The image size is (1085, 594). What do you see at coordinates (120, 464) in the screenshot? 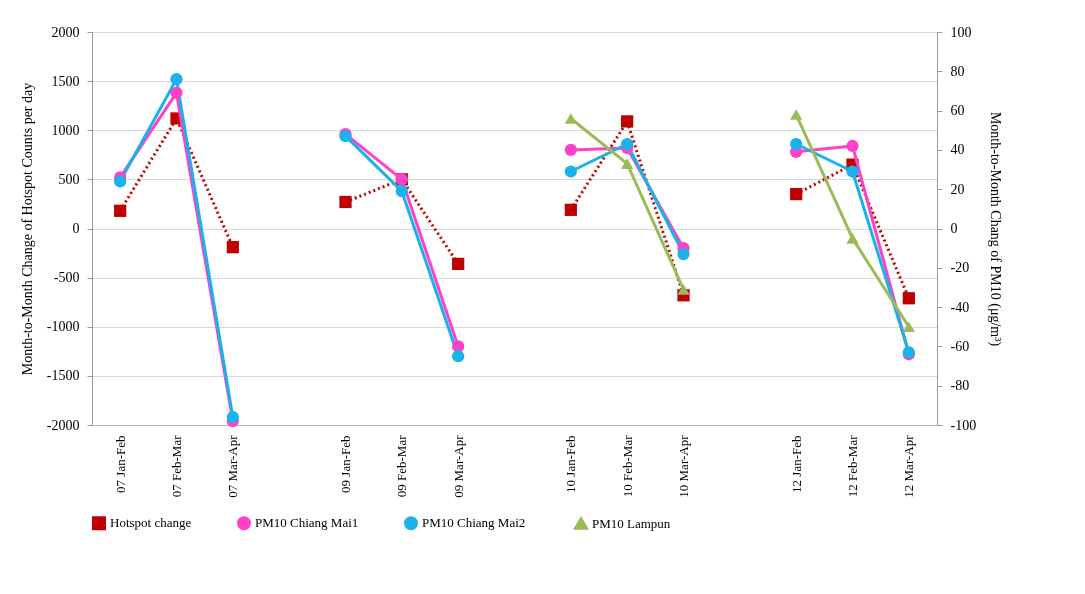
I see `x-tick-label: 07 Jan-Feb` at bounding box center [120, 464].